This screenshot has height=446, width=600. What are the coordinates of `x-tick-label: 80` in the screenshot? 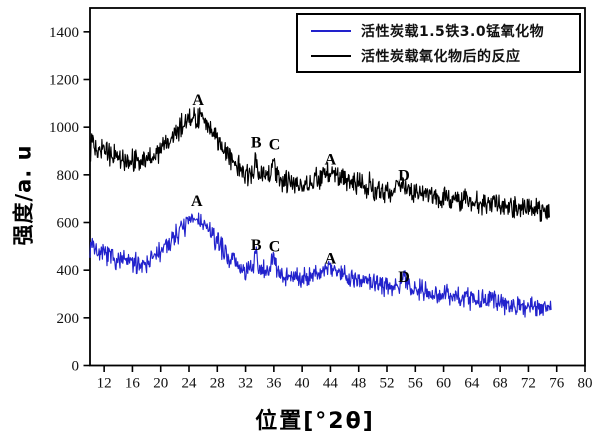 It's located at (585, 384).